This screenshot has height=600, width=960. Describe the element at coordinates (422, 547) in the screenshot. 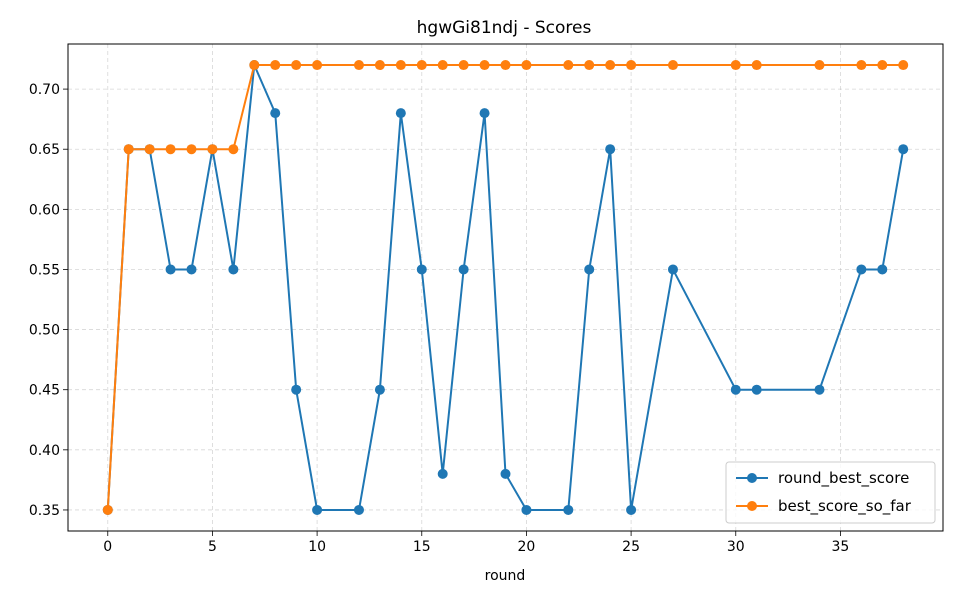

I see `x-tick-label: 15` at that location.